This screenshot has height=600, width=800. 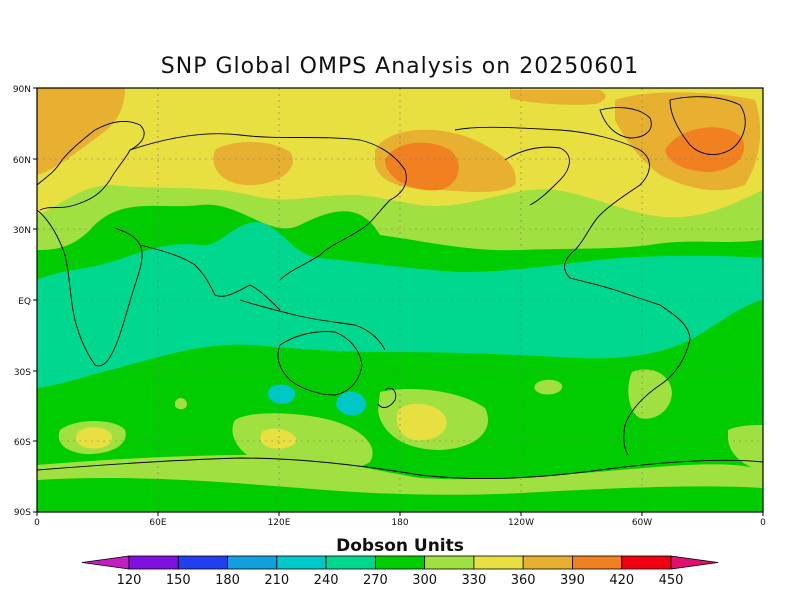 What do you see at coordinates (424, 580) in the screenshot?
I see `colorbar-tick-label: 300` at bounding box center [424, 580].